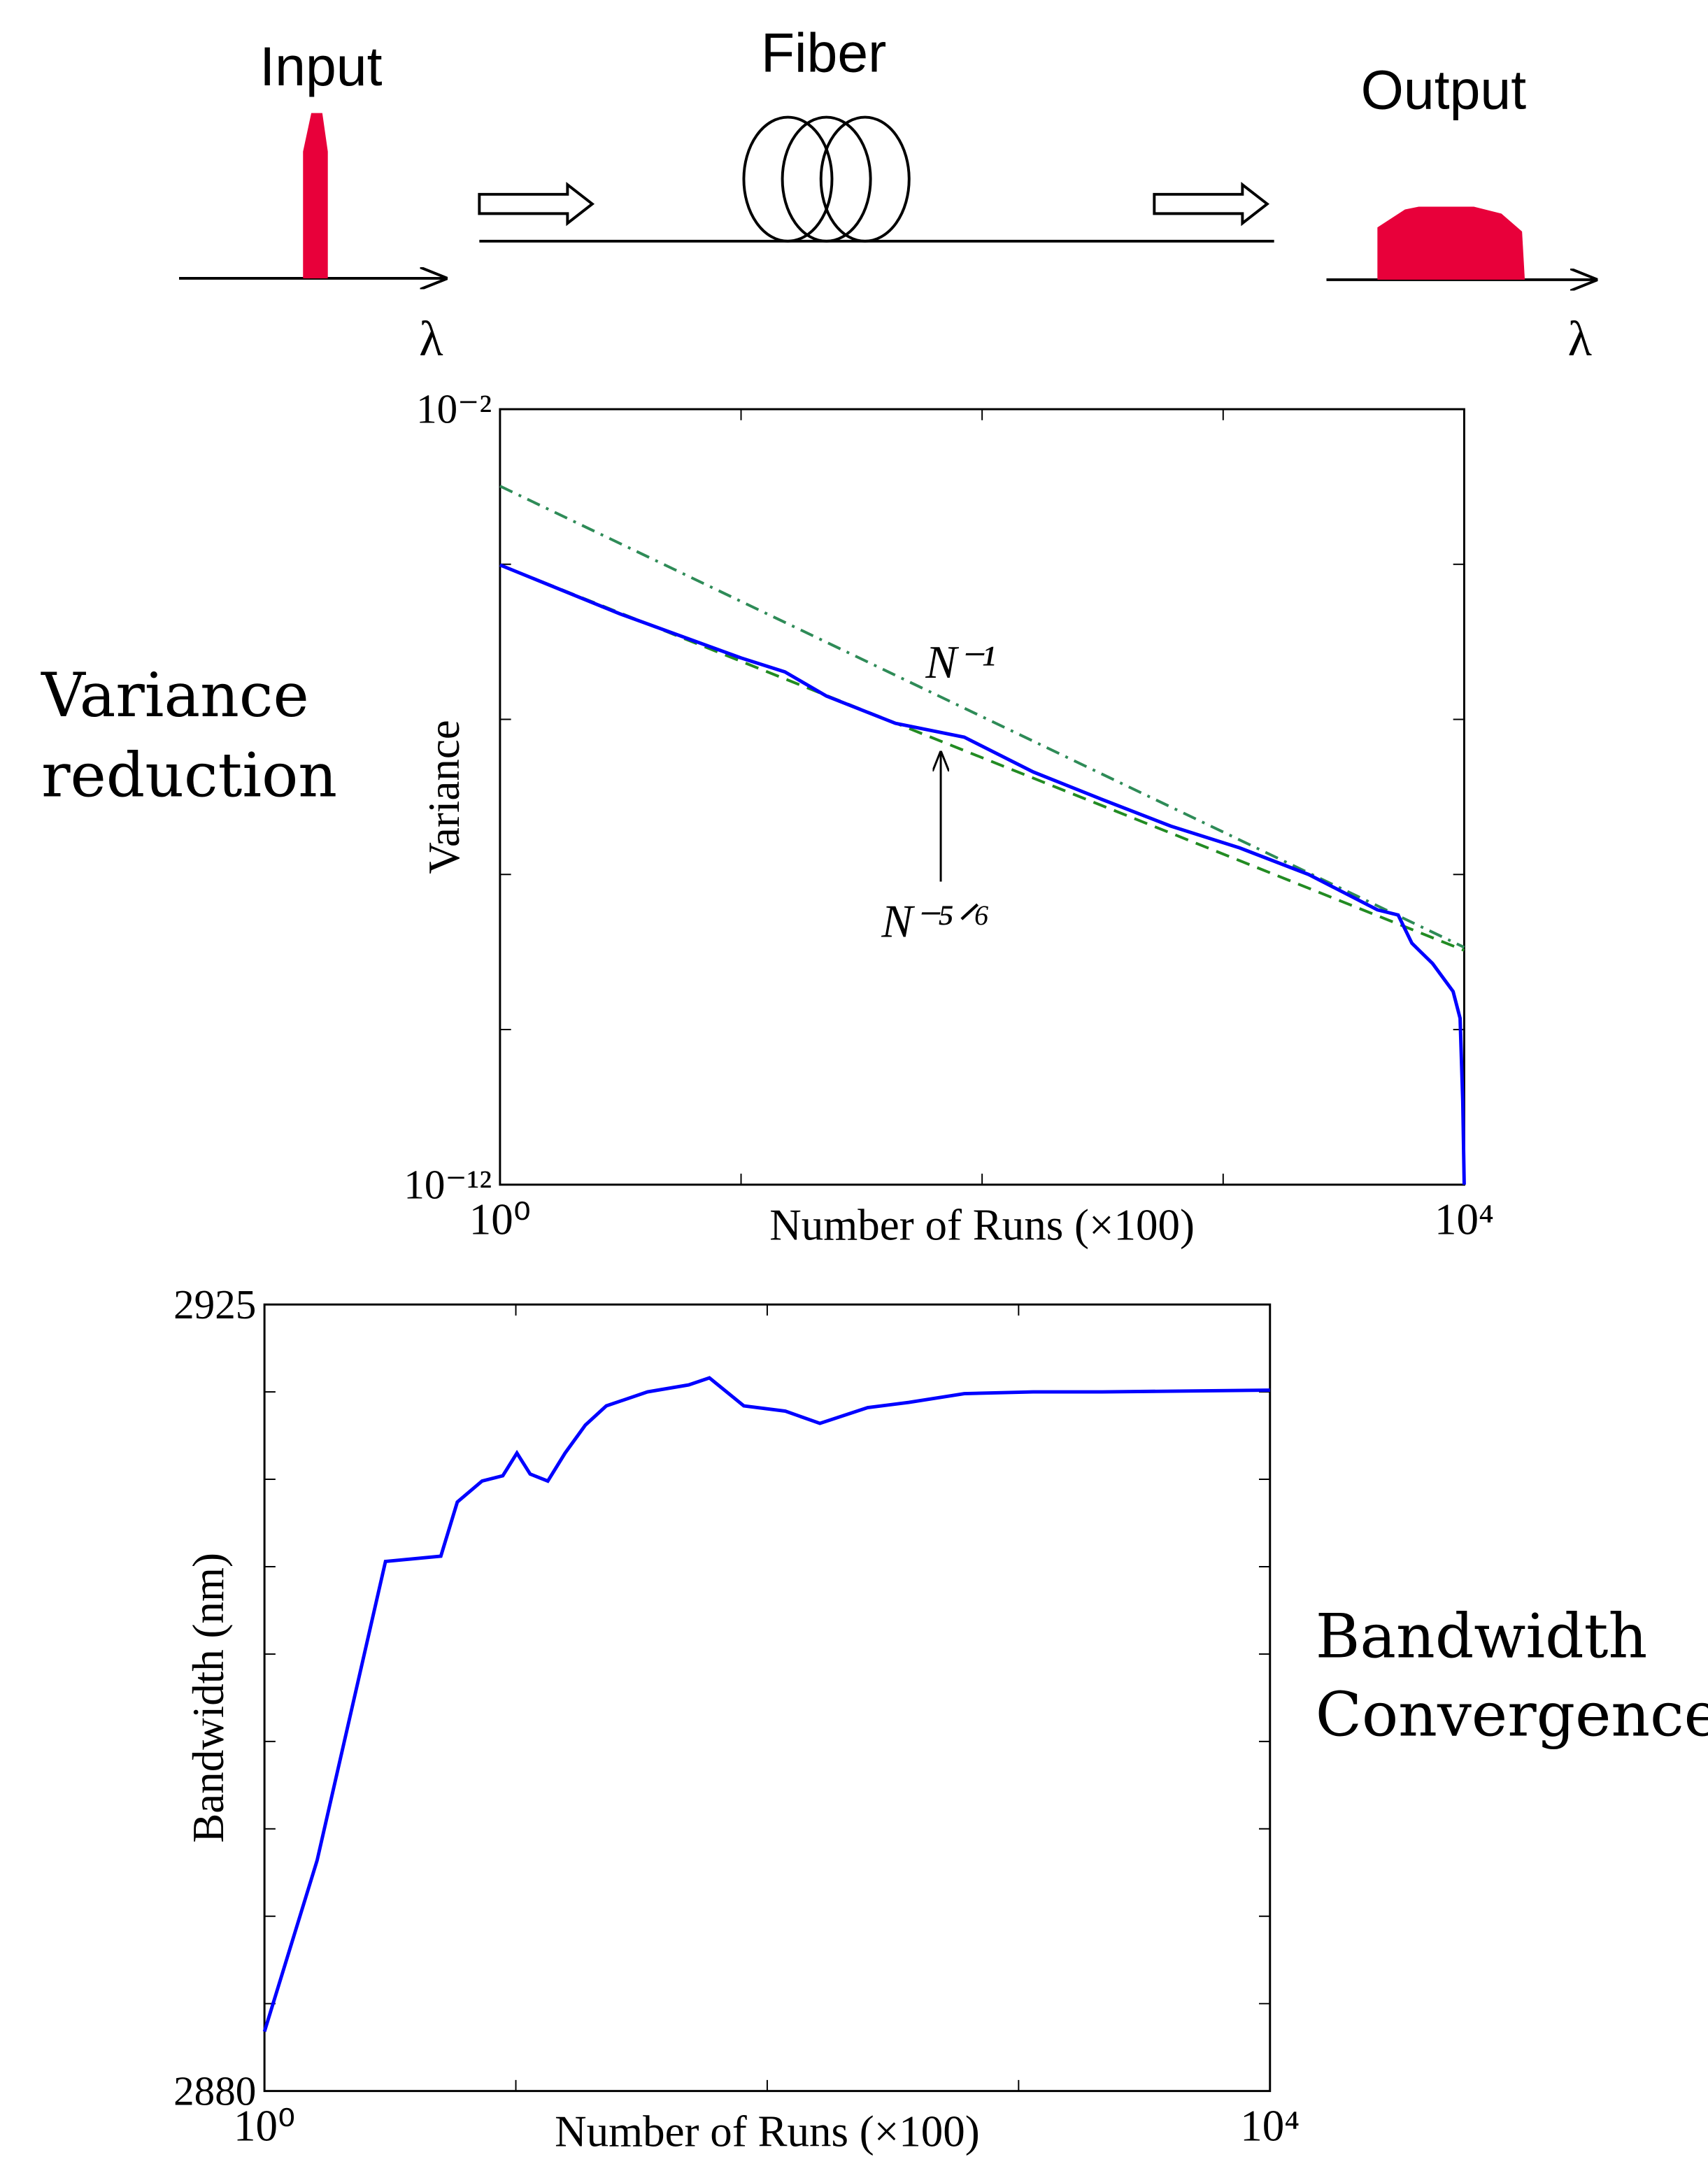 The width and height of the screenshot is (1708, 2171). Describe the element at coordinates (175, 696) in the screenshot. I see `caption: Variance` at that location.